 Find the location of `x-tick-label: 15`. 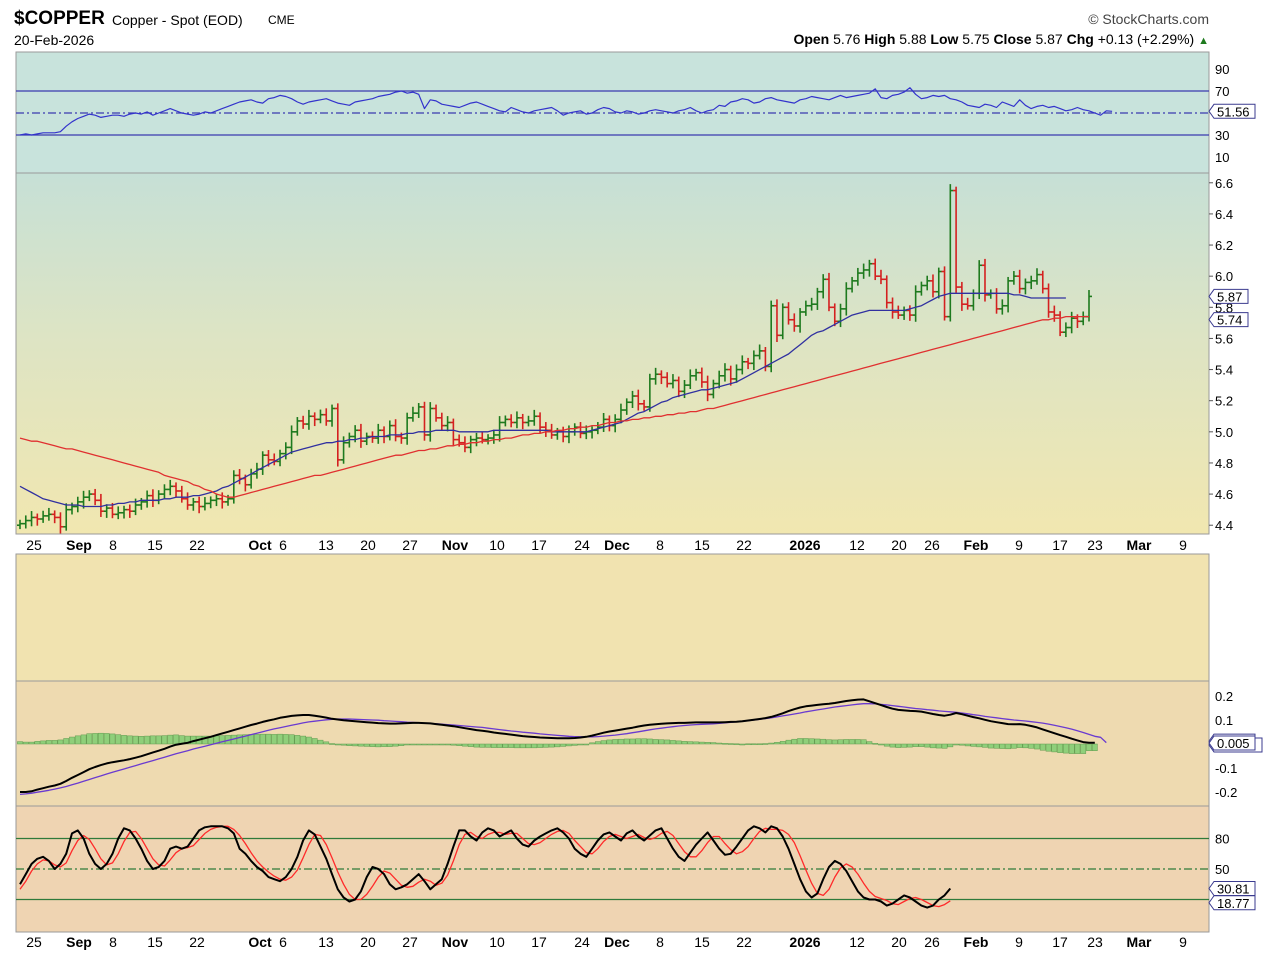

x-tick-label: 15 is located at coordinates (155, 545).